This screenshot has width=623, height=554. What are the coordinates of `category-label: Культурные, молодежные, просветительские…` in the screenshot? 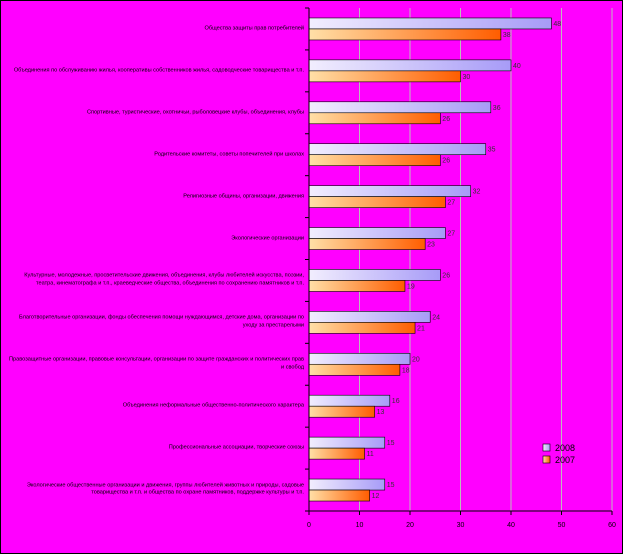 It's located at (164, 280).